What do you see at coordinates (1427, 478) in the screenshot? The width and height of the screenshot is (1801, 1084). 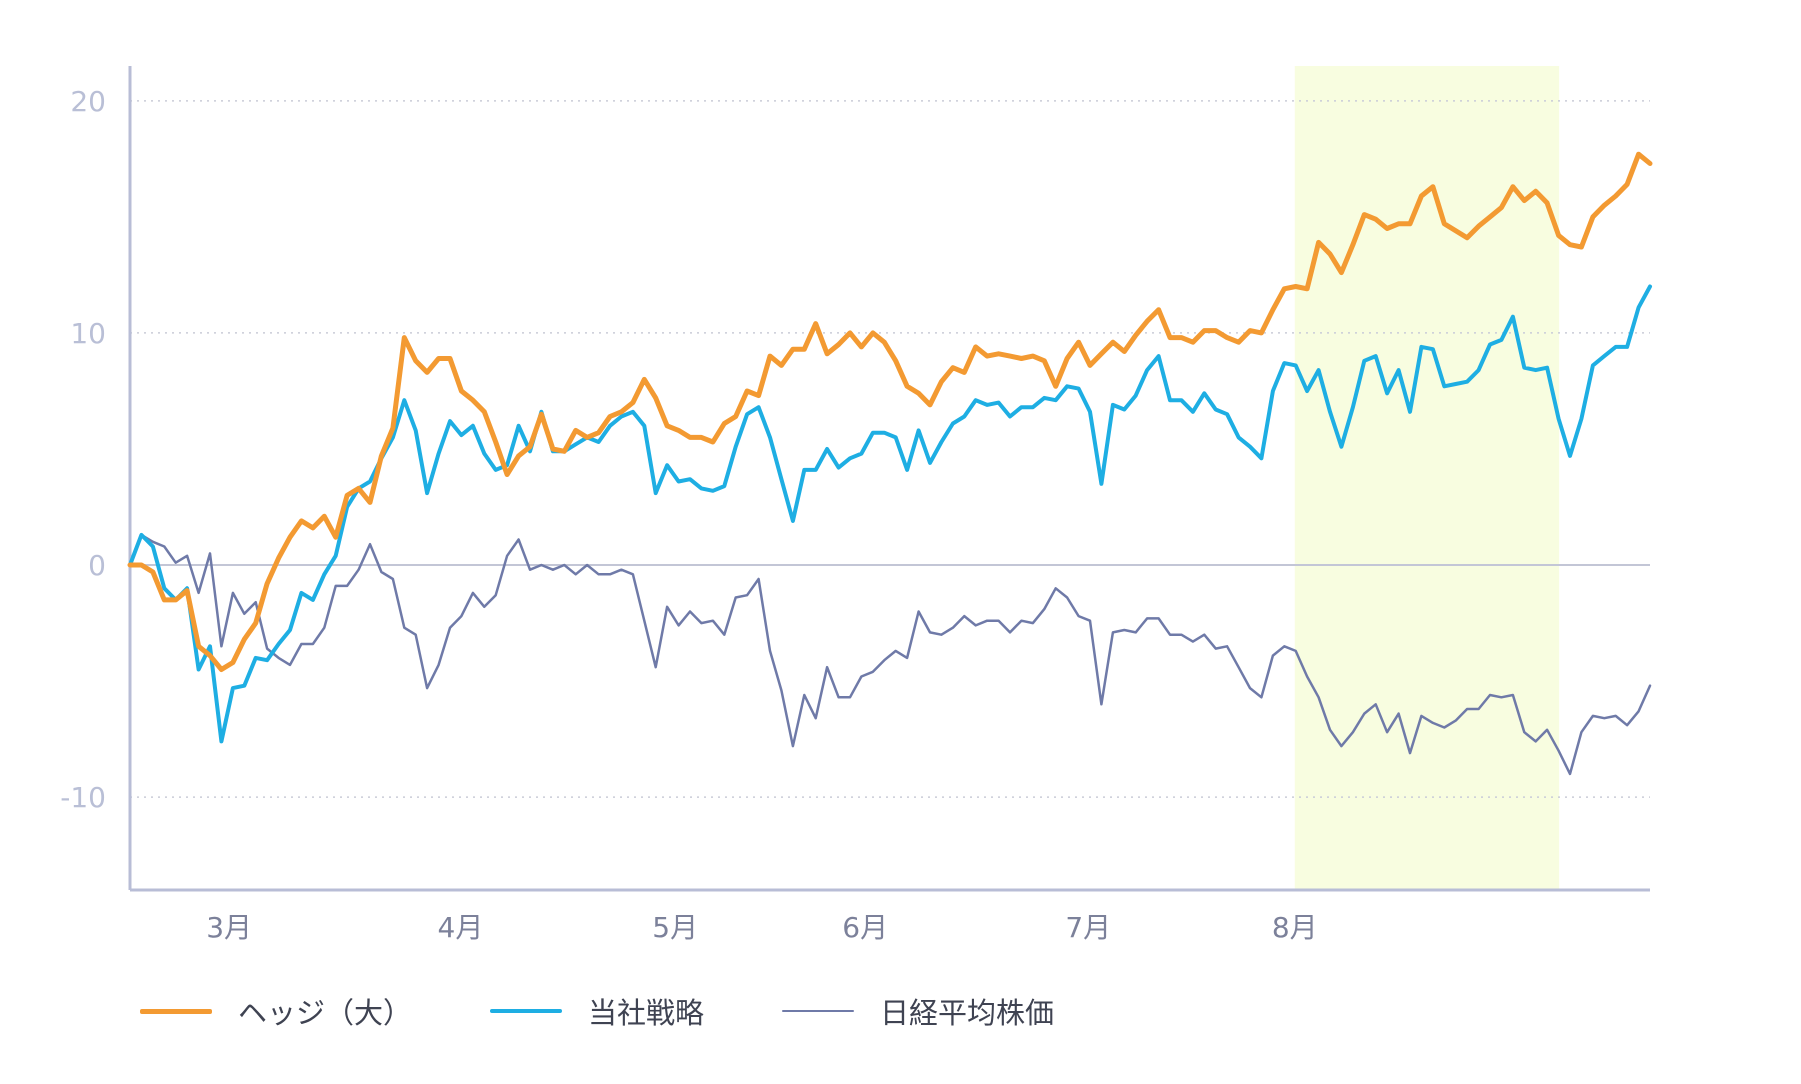 I see `highlight-band` at bounding box center [1427, 478].